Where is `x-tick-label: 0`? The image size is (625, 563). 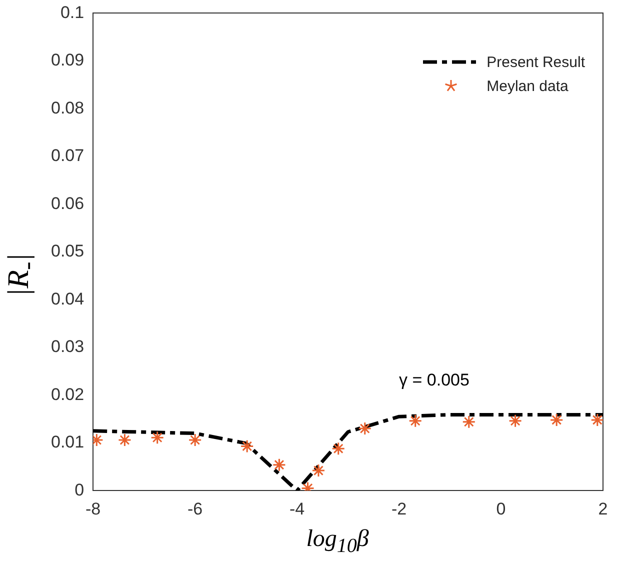 x-tick-label: 0 is located at coordinates (501, 508).